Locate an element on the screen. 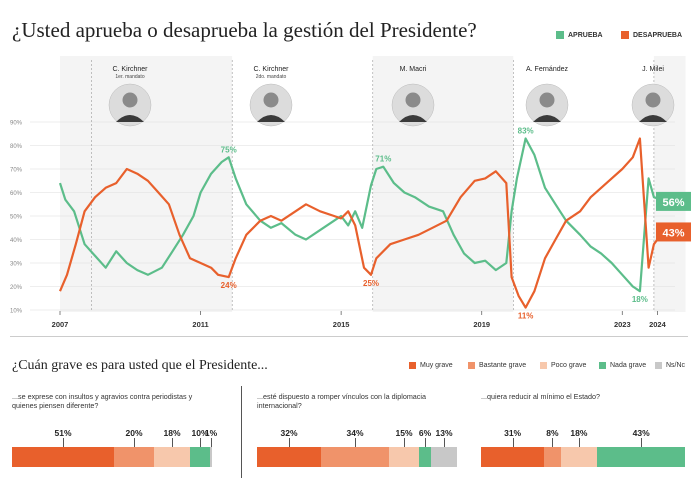  x-tick-label: 2023 is located at coordinates (622, 324).